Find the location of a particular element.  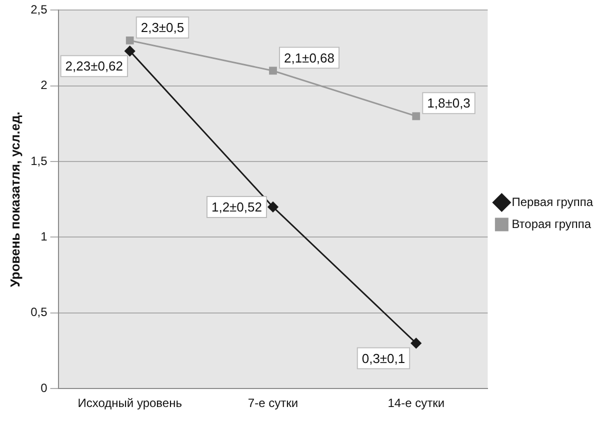

data-label: 2,3±0,5 is located at coordinates (162, 28).